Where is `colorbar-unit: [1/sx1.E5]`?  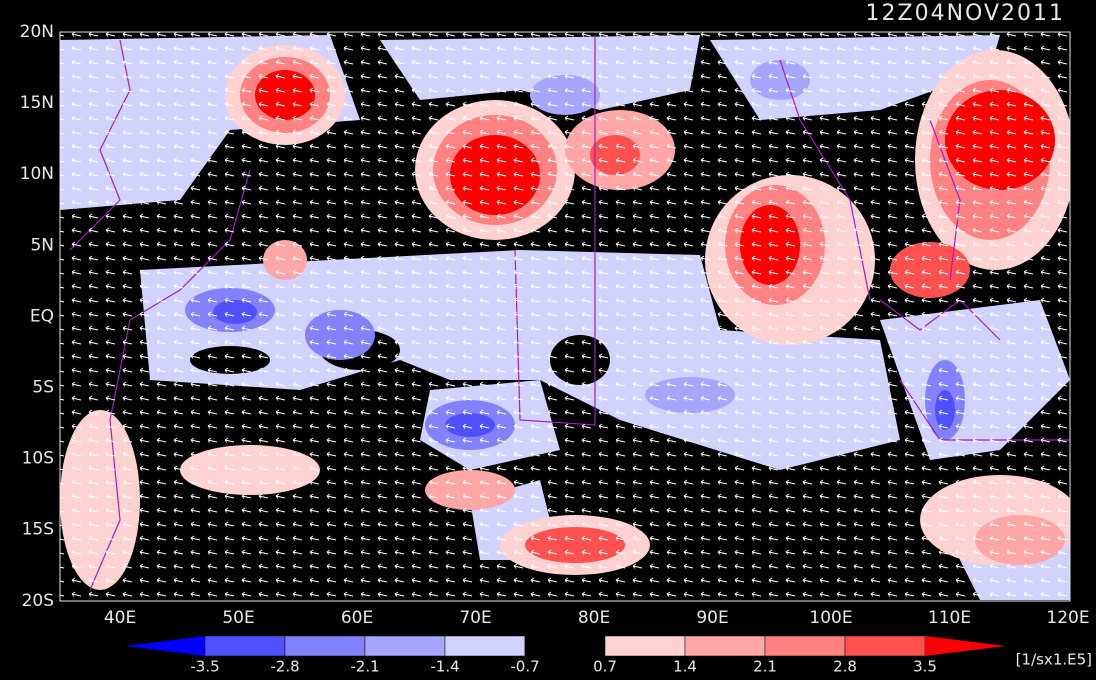
colorbar-unit: [1/sx1.E5] is located at coordinates (1054, 660).